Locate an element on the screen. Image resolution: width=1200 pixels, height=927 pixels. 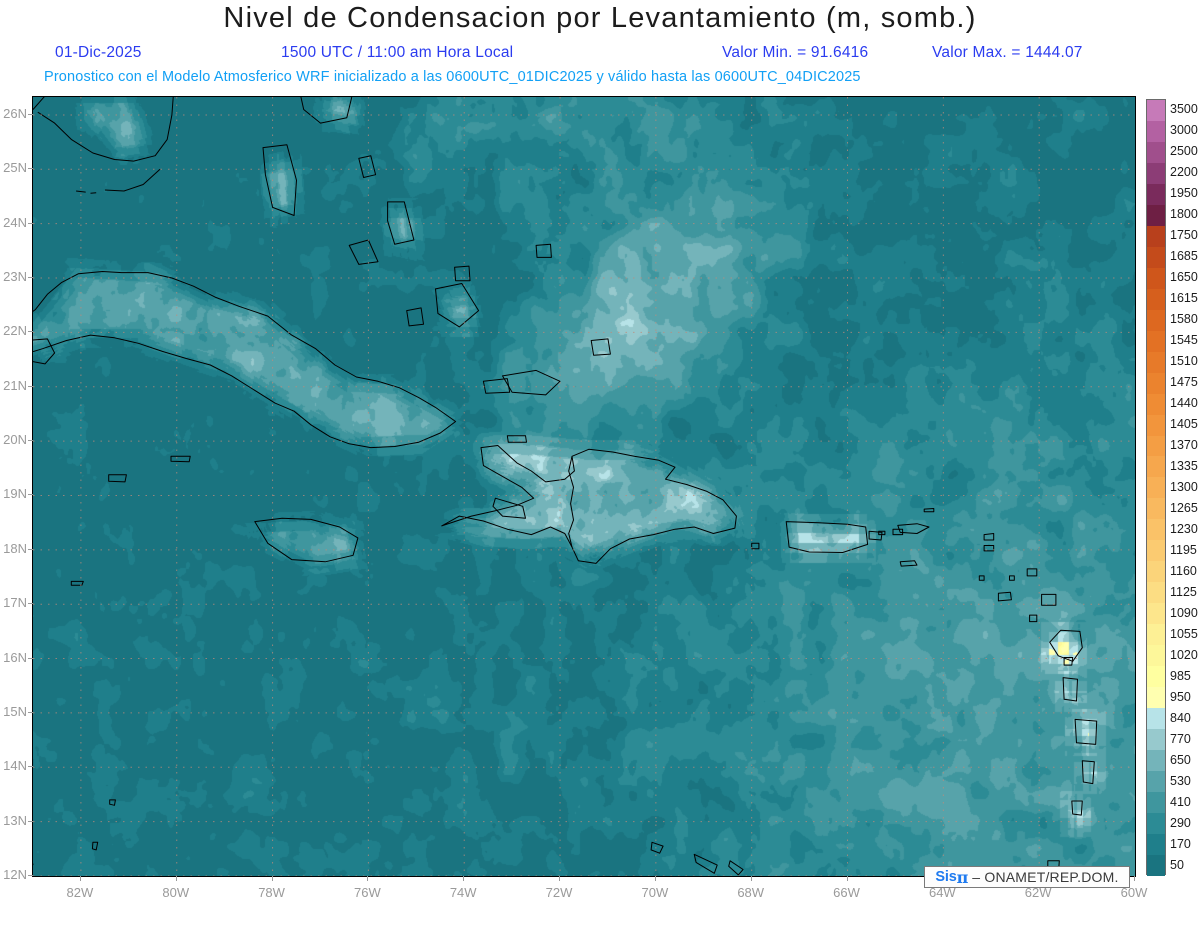
colorbar-tick-label: 1685 is located at coordinates (1184, 256).